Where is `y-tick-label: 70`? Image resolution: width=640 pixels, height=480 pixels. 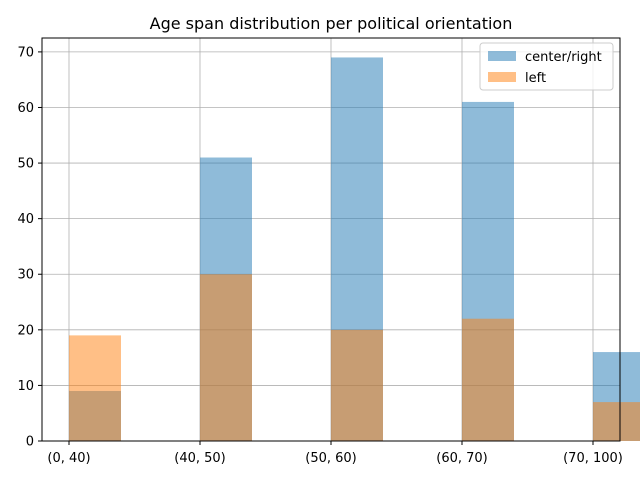
y-tick-label: 70 is located at coordinates (25, 52).